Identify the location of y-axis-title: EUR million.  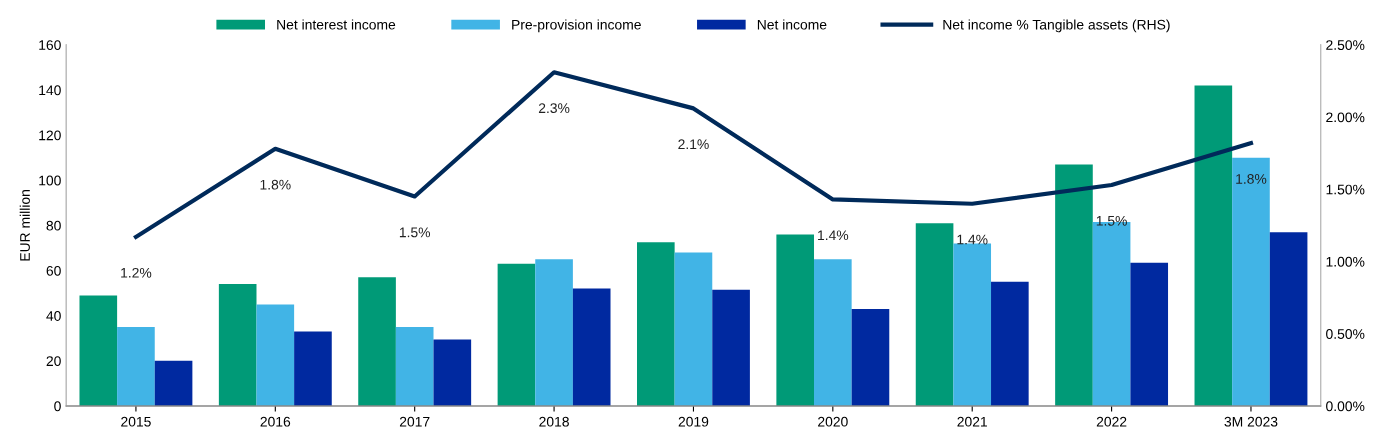
(24, 225).